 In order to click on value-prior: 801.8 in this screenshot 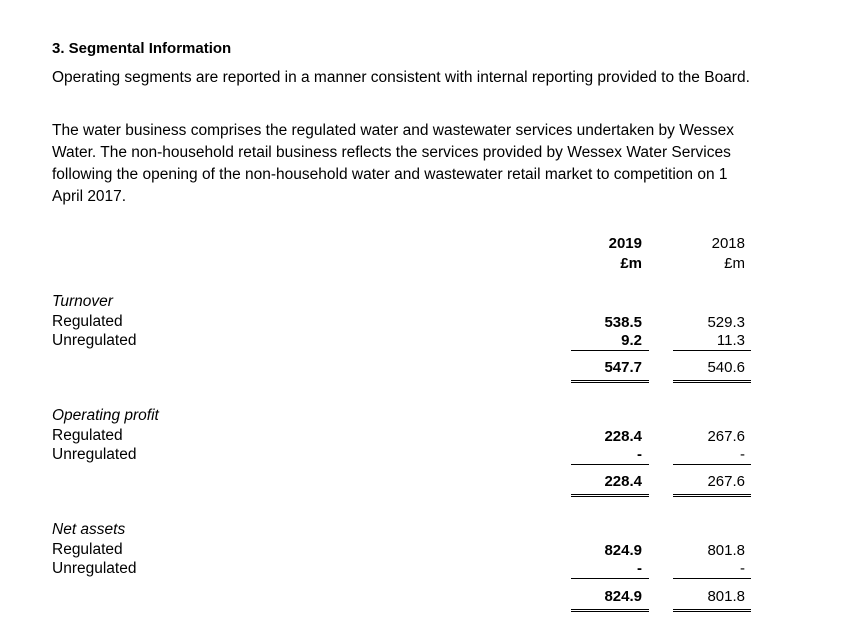, I will do `click(726, 550)`.